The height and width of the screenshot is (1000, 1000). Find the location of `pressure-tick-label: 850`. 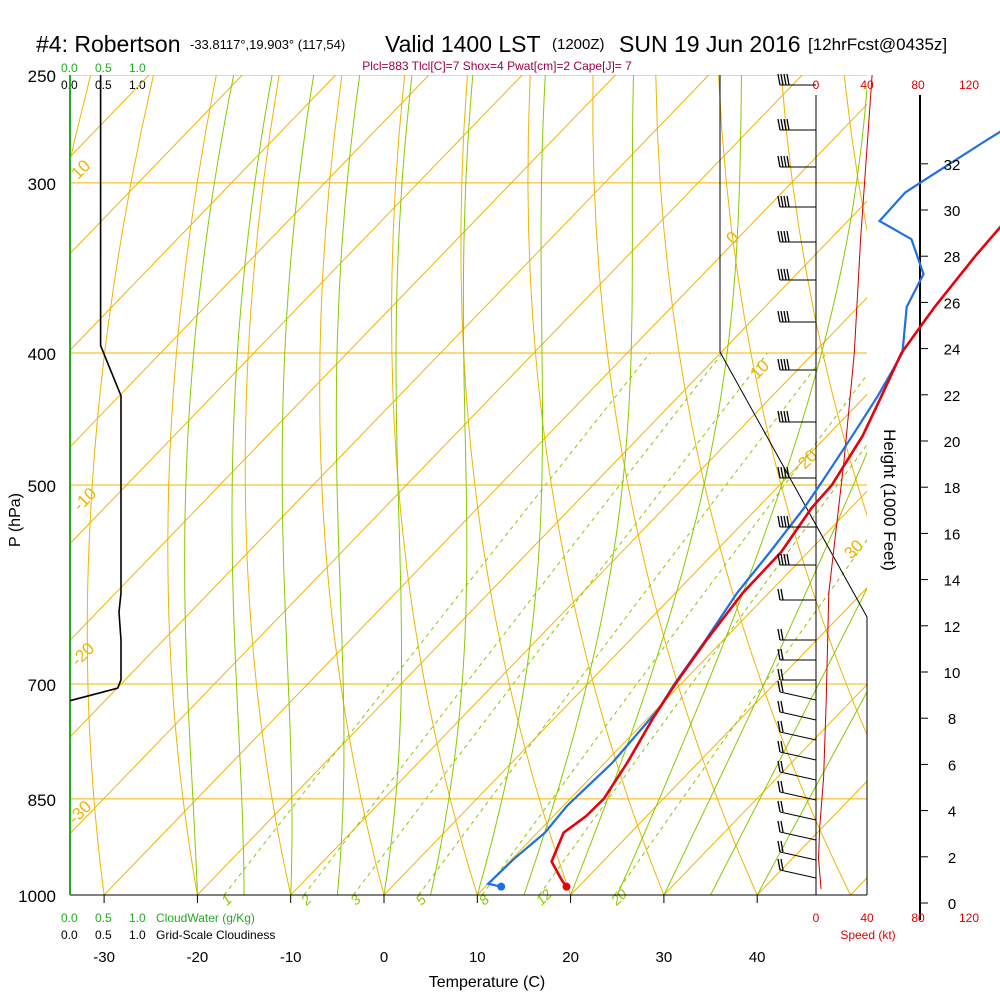

pressure-tick-label: 850 is located at coordinates (42, 800).